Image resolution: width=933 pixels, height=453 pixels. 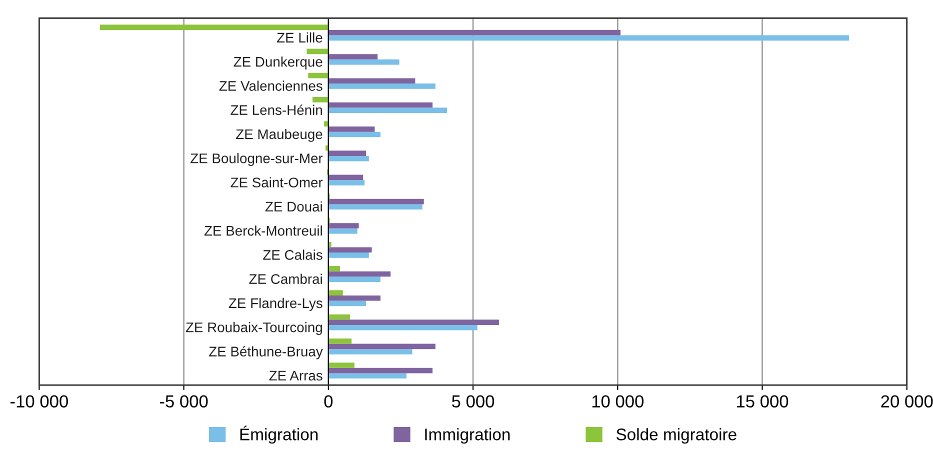 What do you see at coordinates (907, 401) in the screenshot?
I see `x-tick-label: 20 000` at bounding box center [907, 401].